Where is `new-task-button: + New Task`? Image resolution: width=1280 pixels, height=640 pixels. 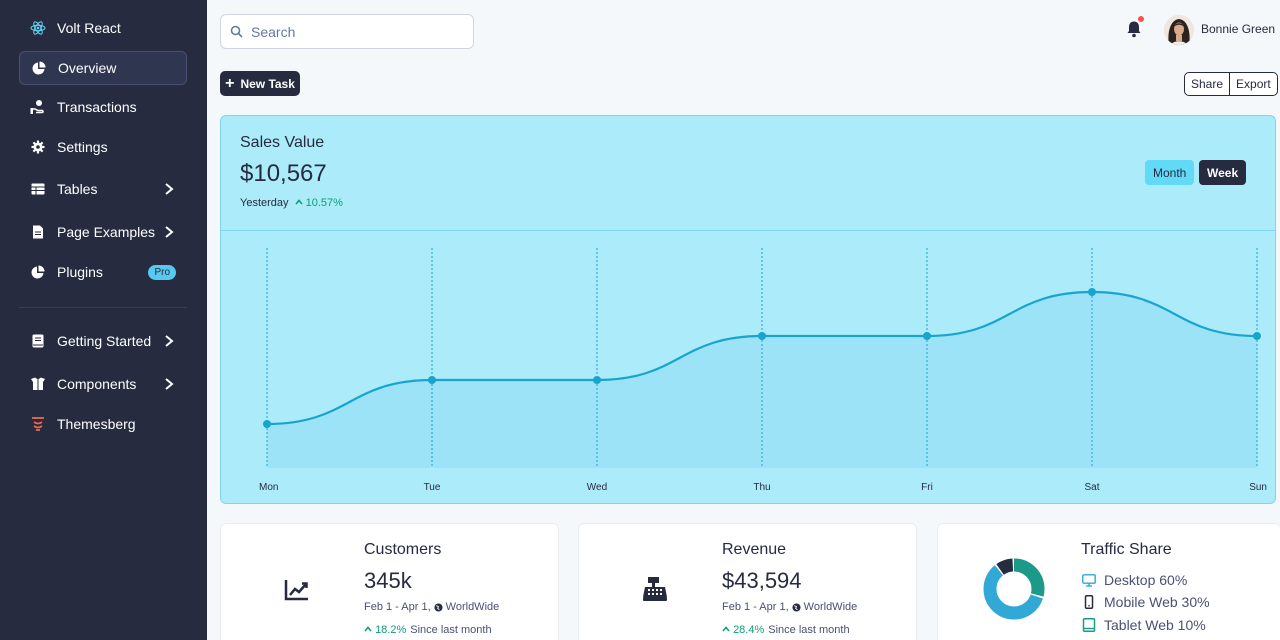
new-task-button: + New Task is located at coordinates (260, 83).